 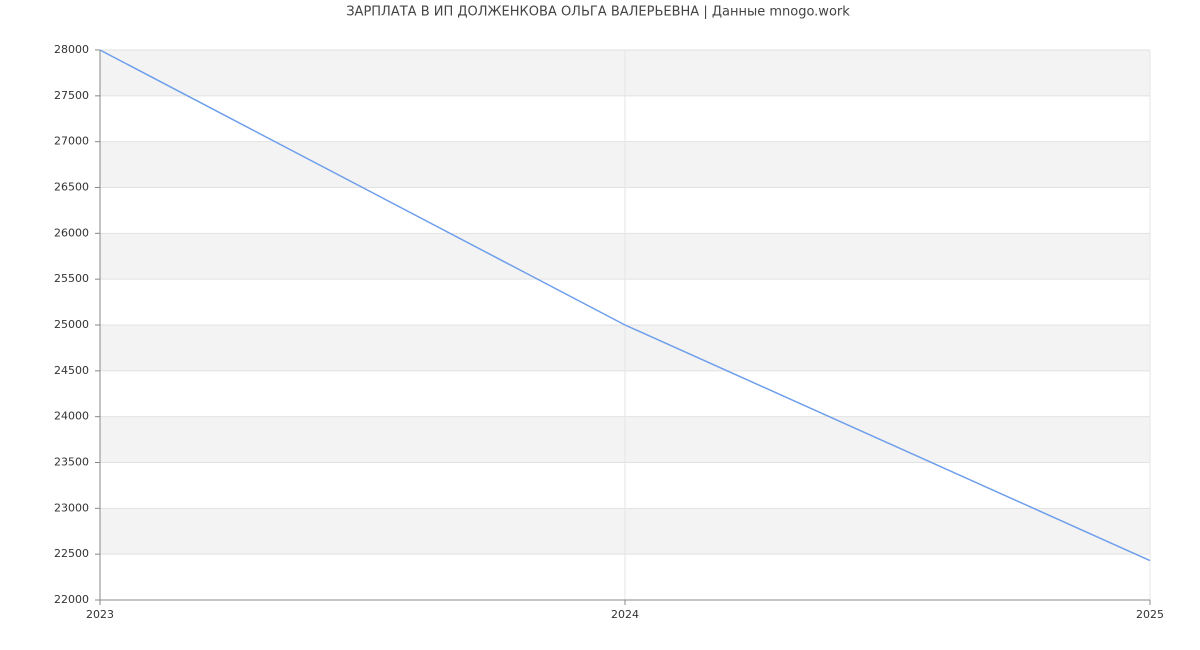 What do you see at coordinates (71, 49) in the screenshot?
I see `y-tick-label: 28000` at bounding box center [71, 49].